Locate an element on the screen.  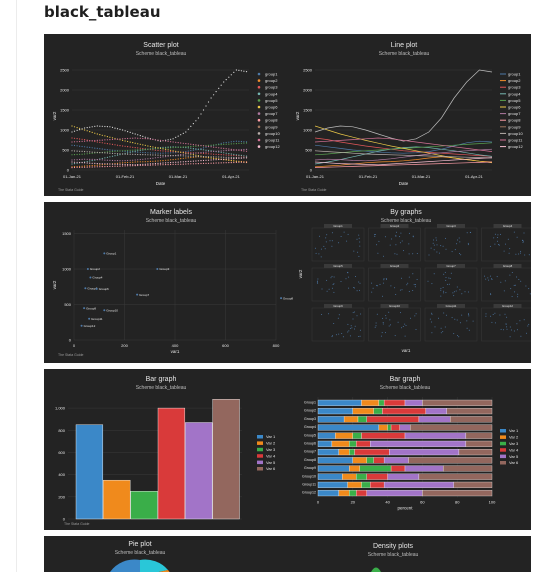
pie-plot-slice is located at coordinates (154, 565).